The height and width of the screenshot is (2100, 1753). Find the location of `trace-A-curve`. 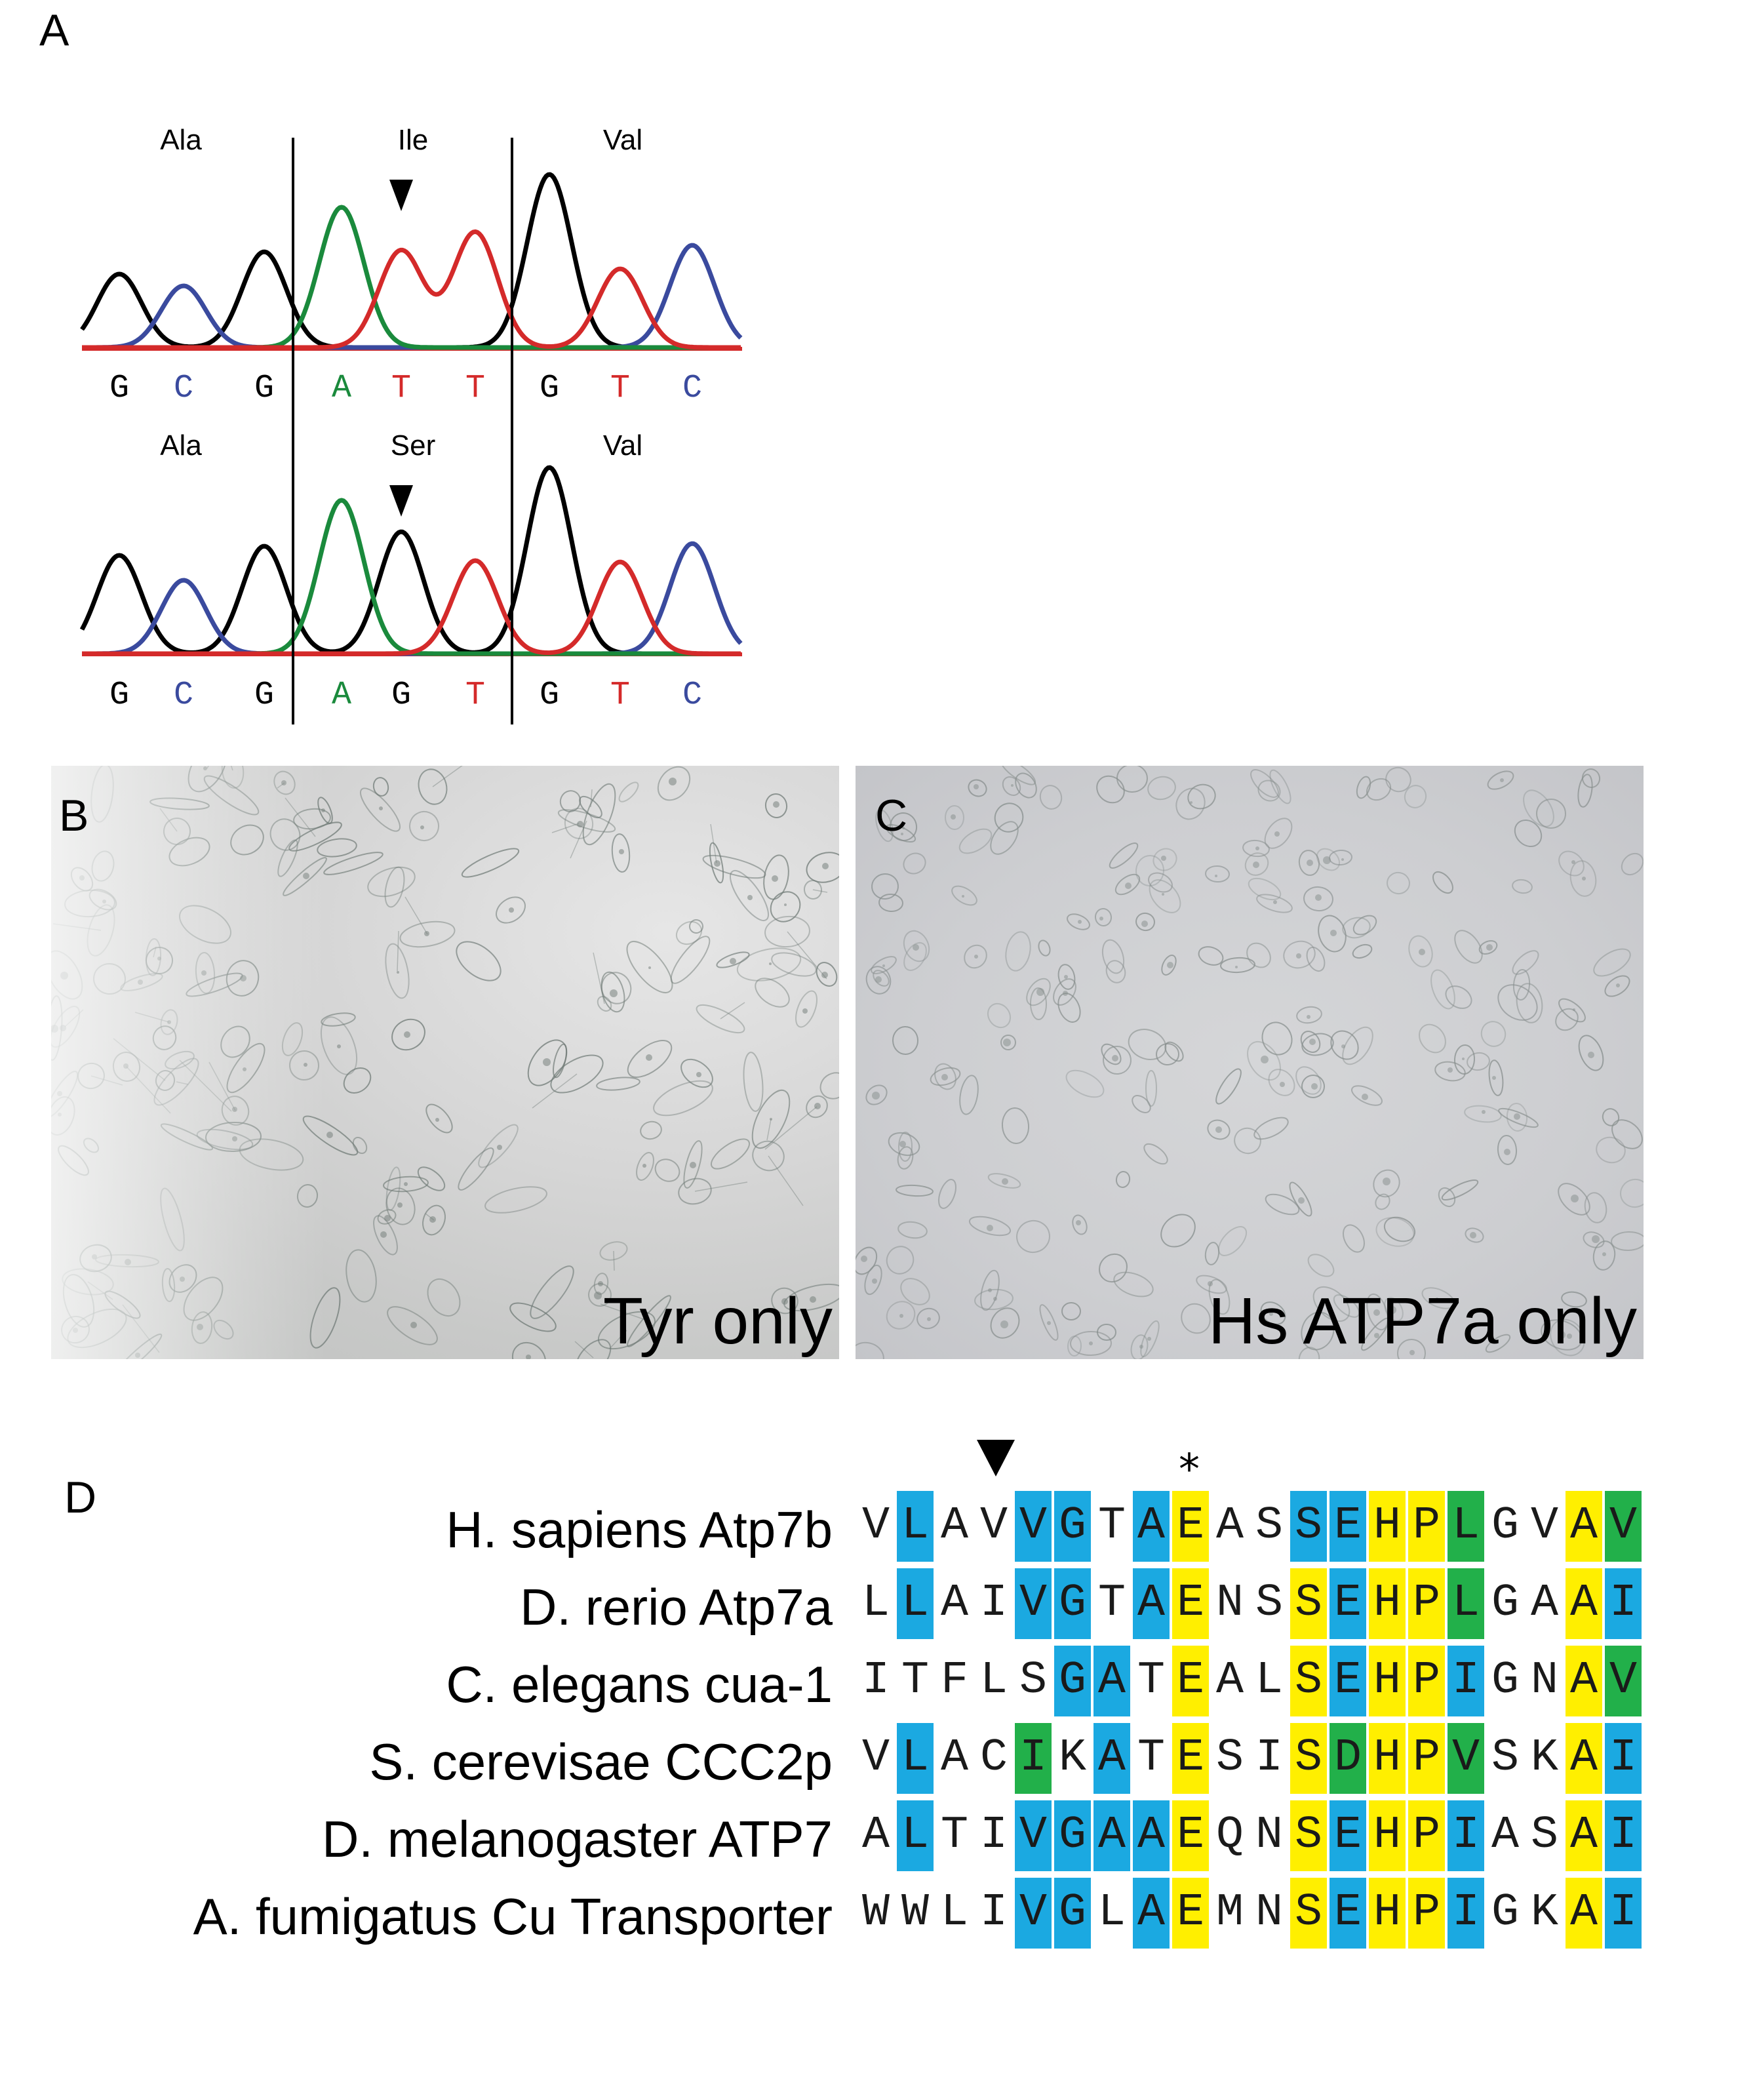

trace-A-curve is located at coordinates (411, 577).